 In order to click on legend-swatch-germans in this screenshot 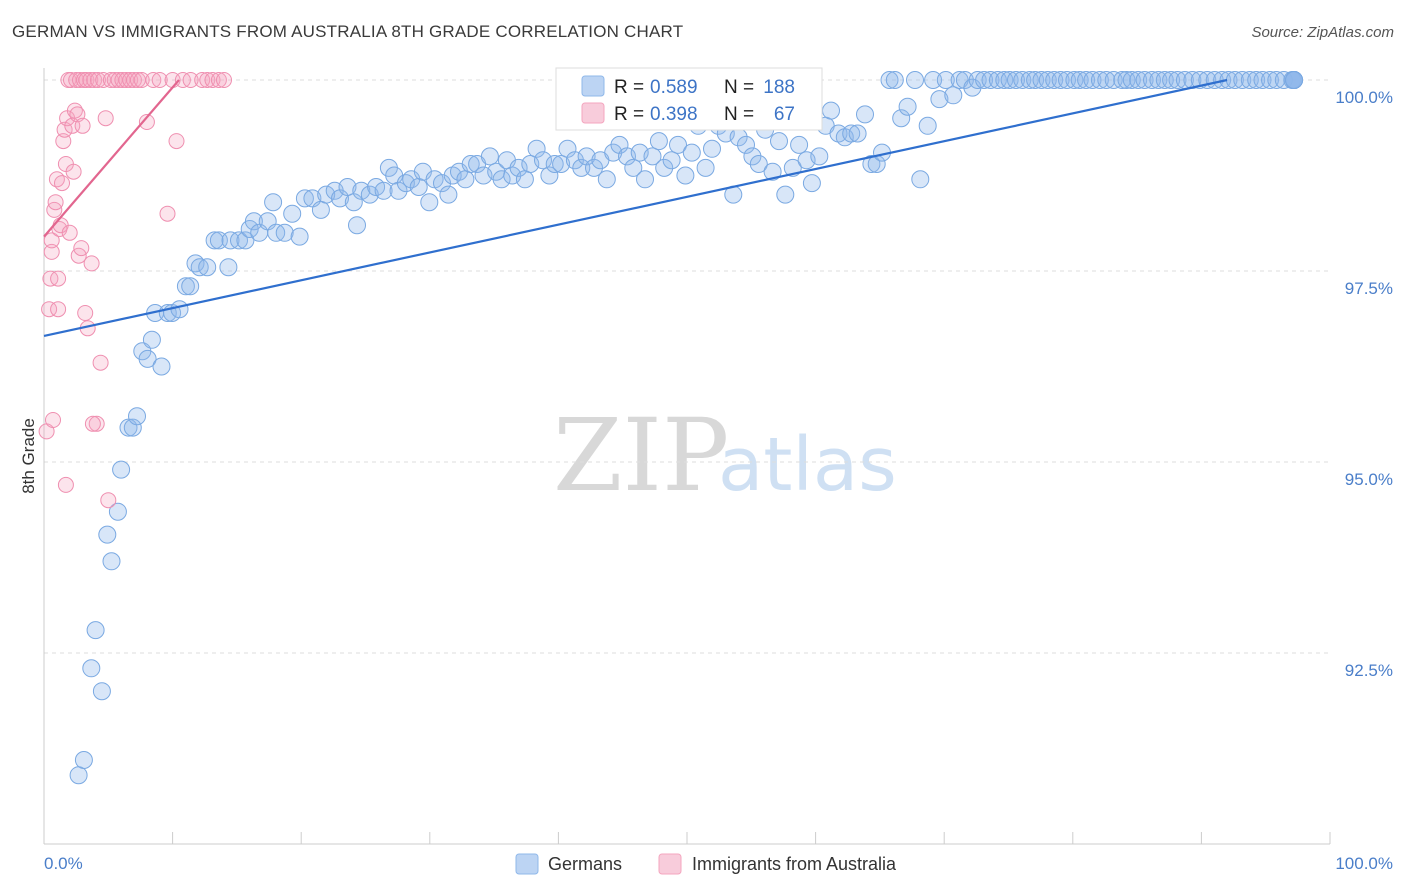, I will do `click(593, 86)`.